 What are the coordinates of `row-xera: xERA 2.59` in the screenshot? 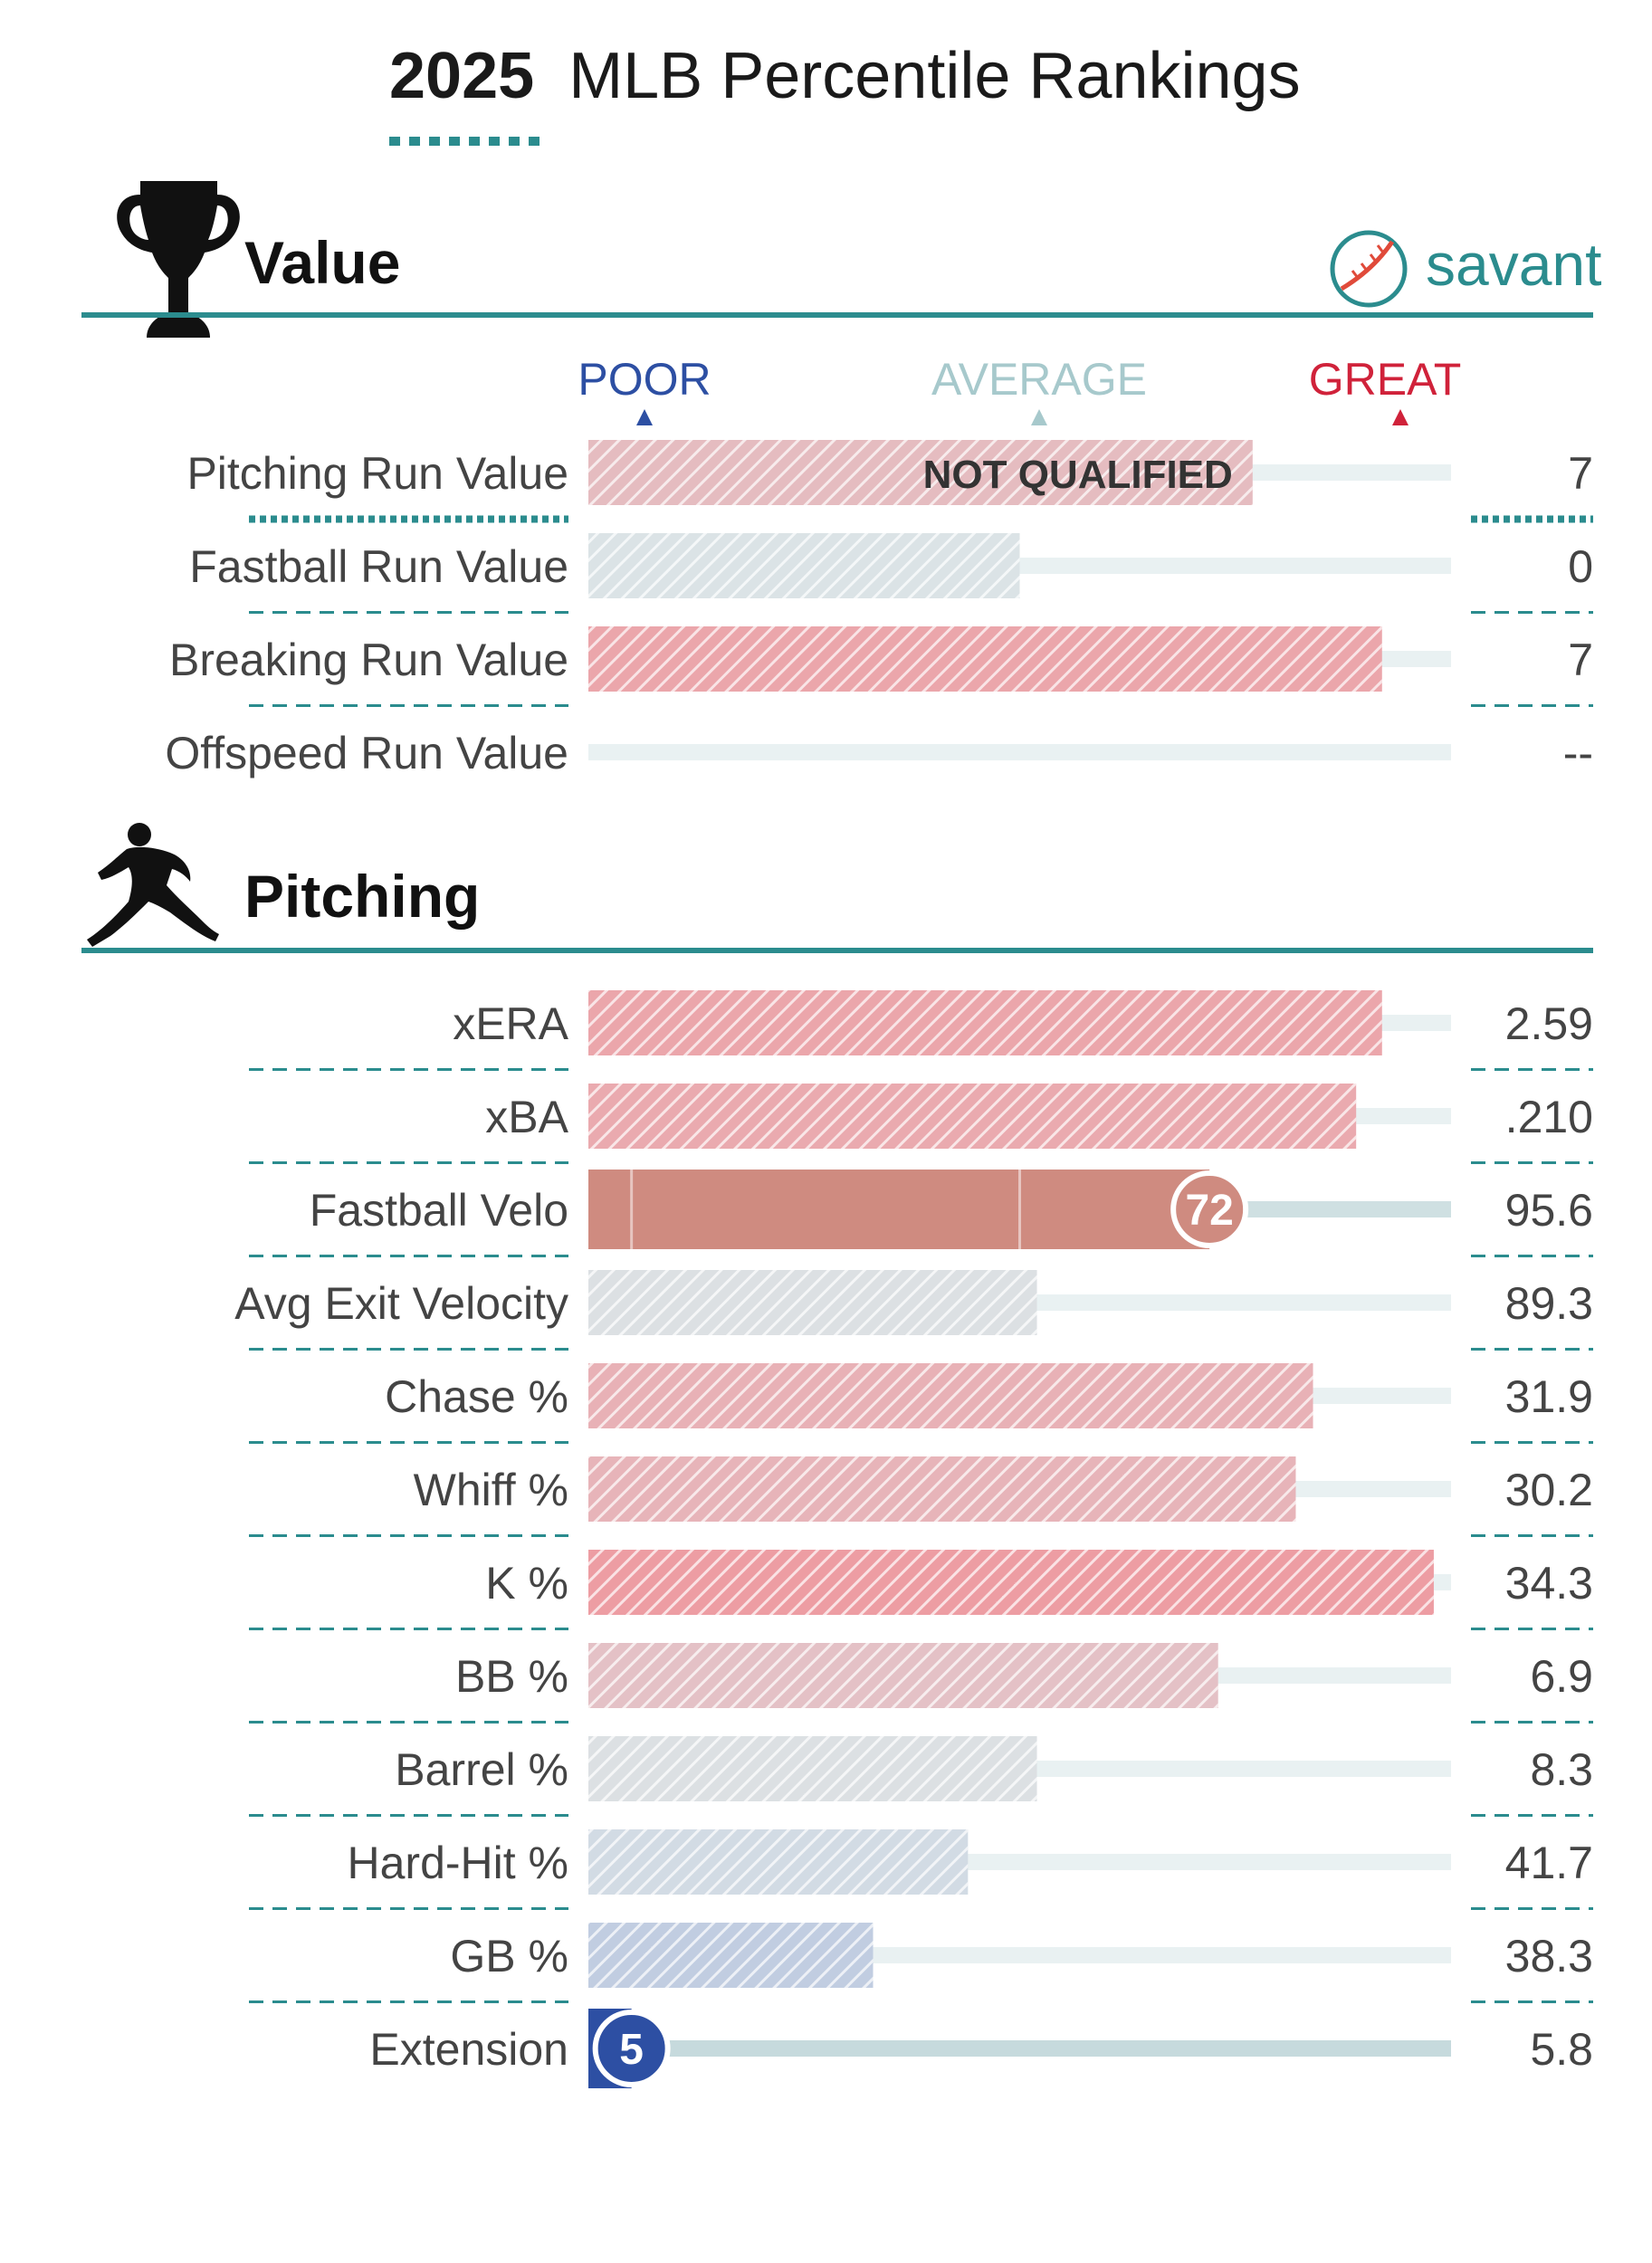 It's located at (921, 1030).